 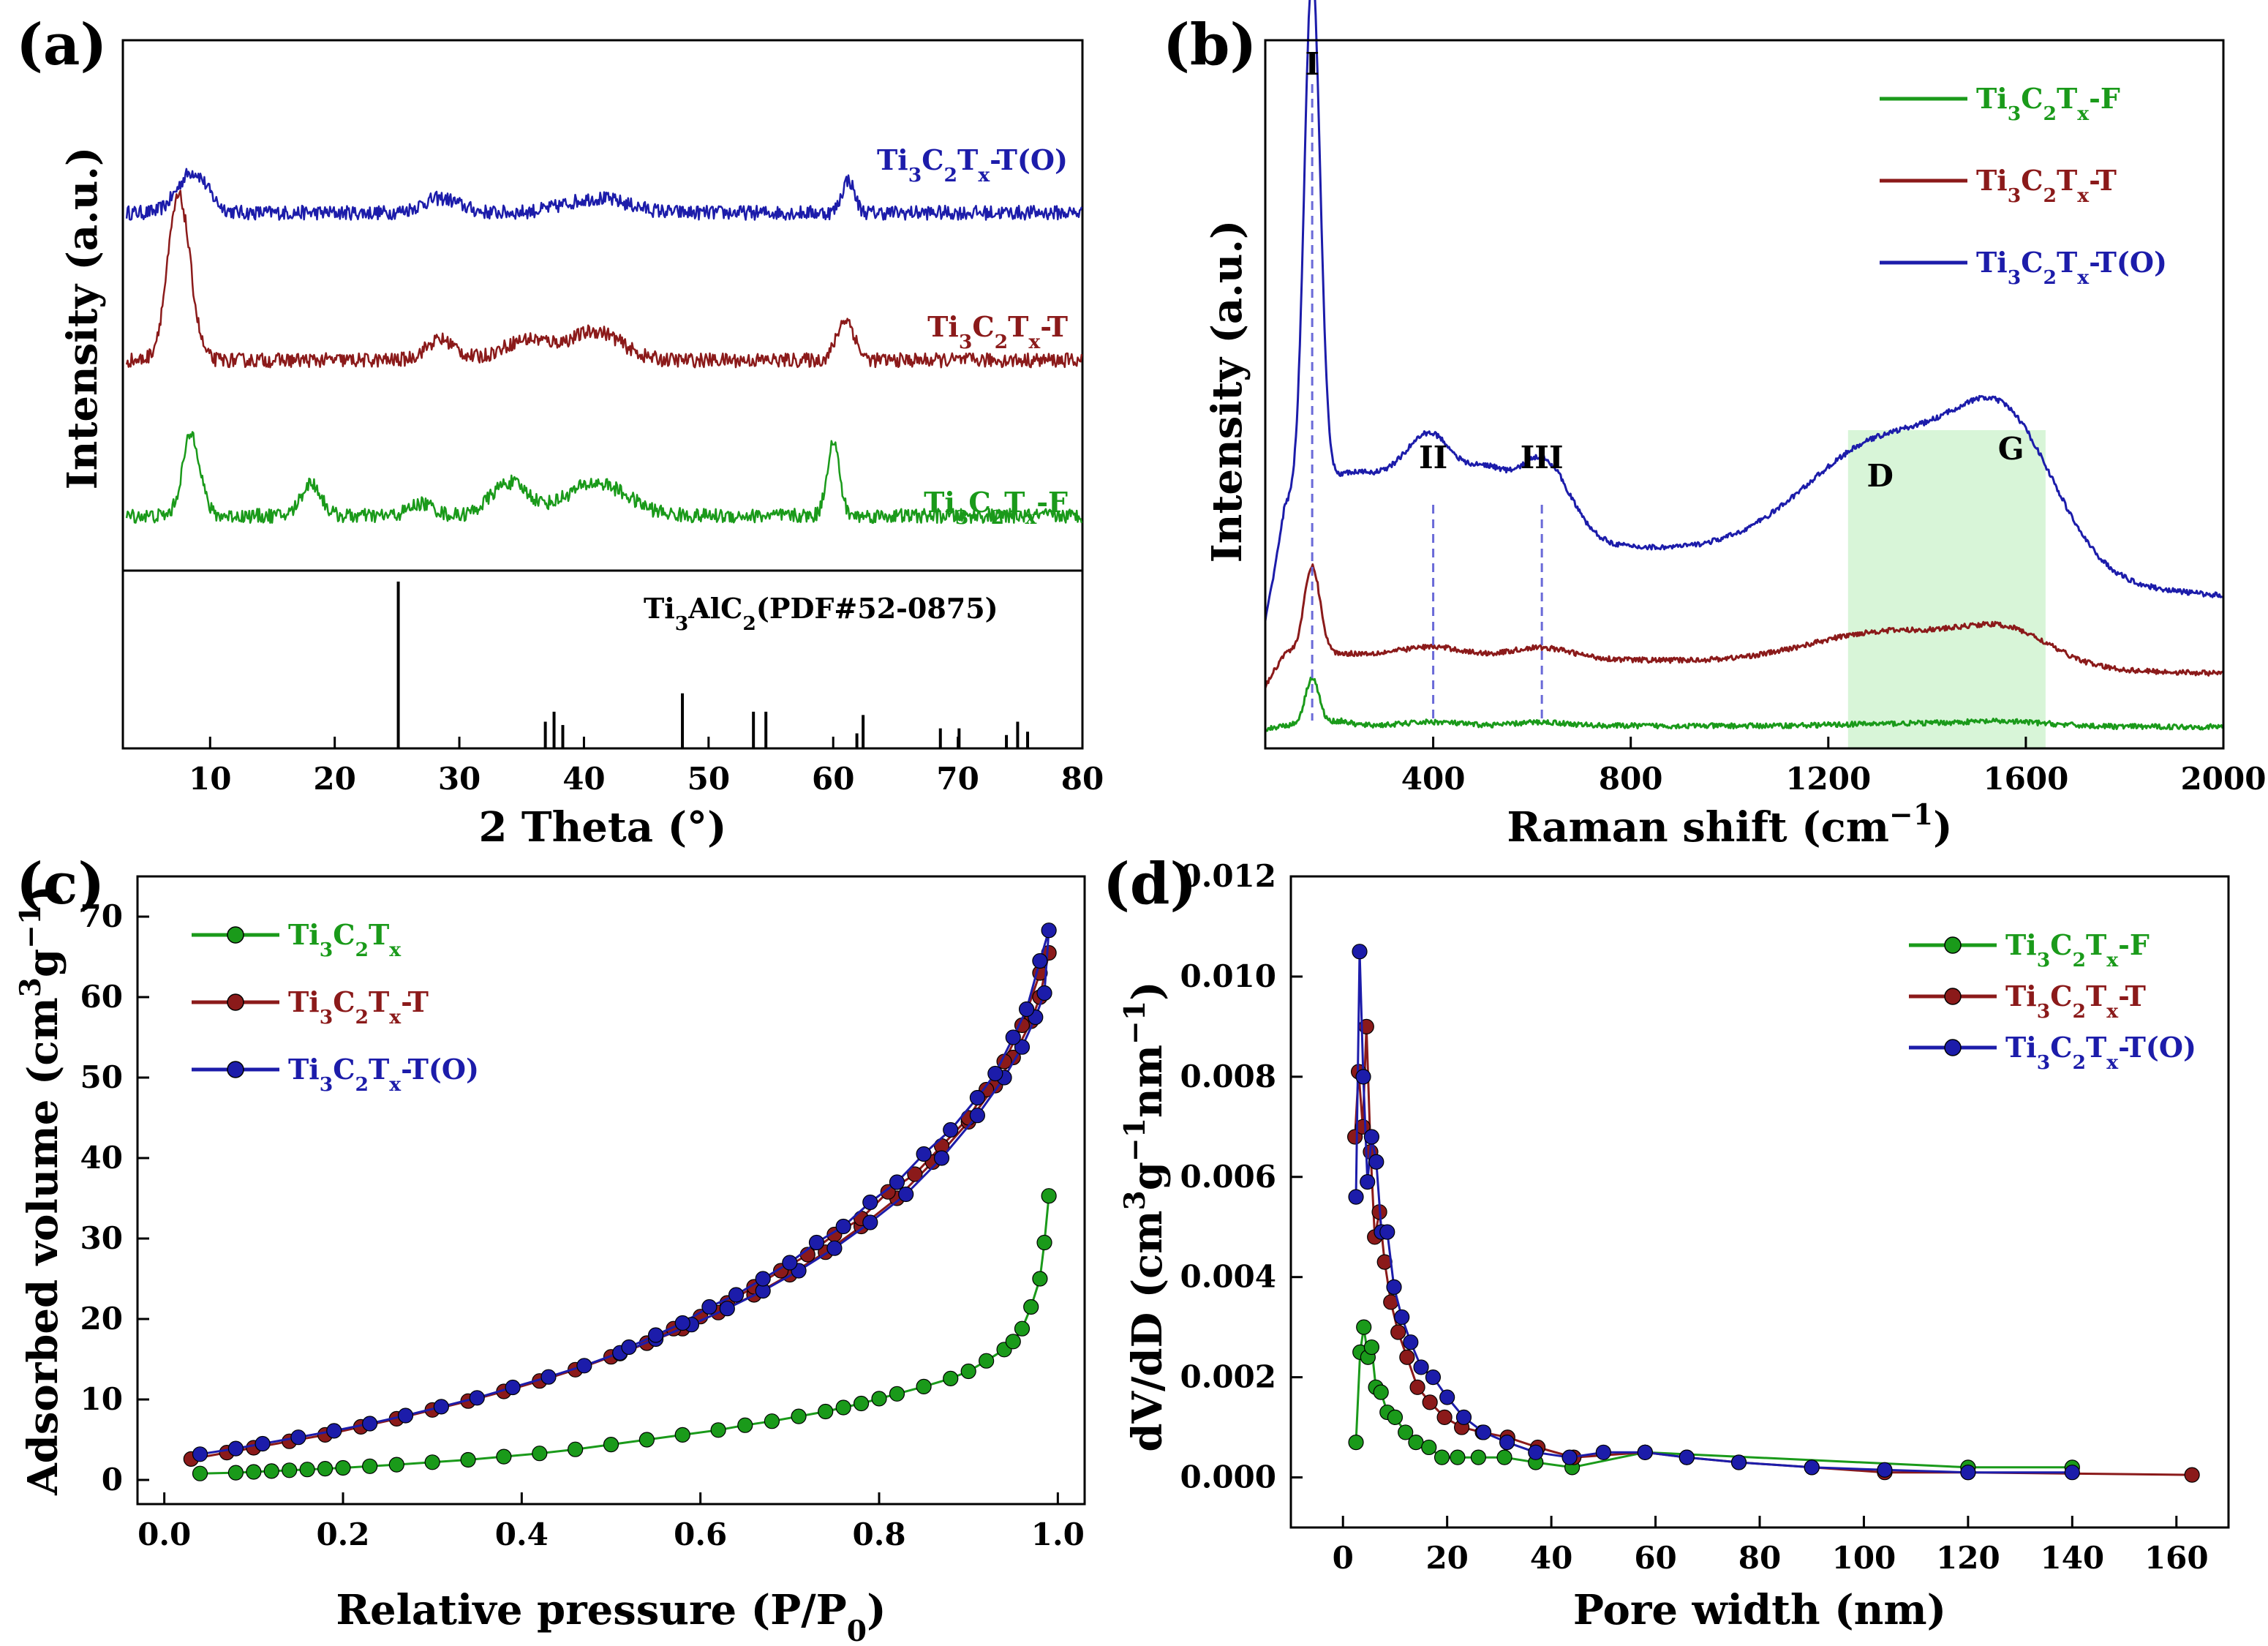 What do you see at coordinates (951, 175) in the screenshot?
I see `series-label-part: 2` at bounding box center [951, 175].